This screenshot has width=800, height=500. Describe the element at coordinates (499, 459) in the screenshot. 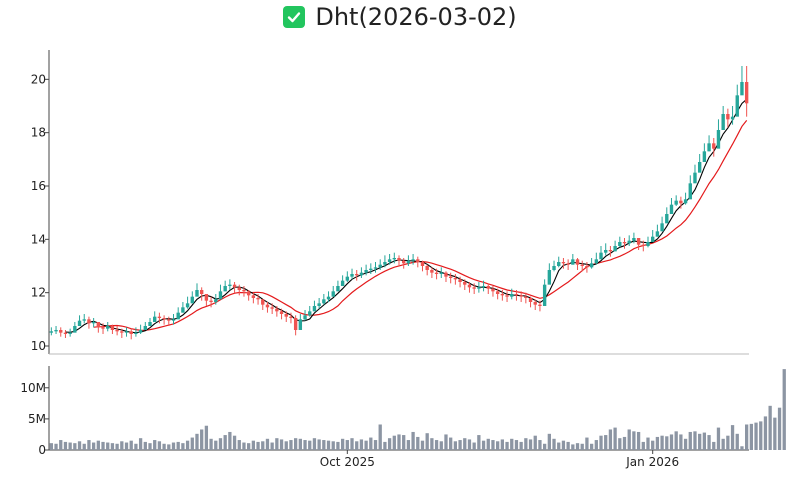

I see `x-axis: Oct 2025 Jan 2026` at that location.